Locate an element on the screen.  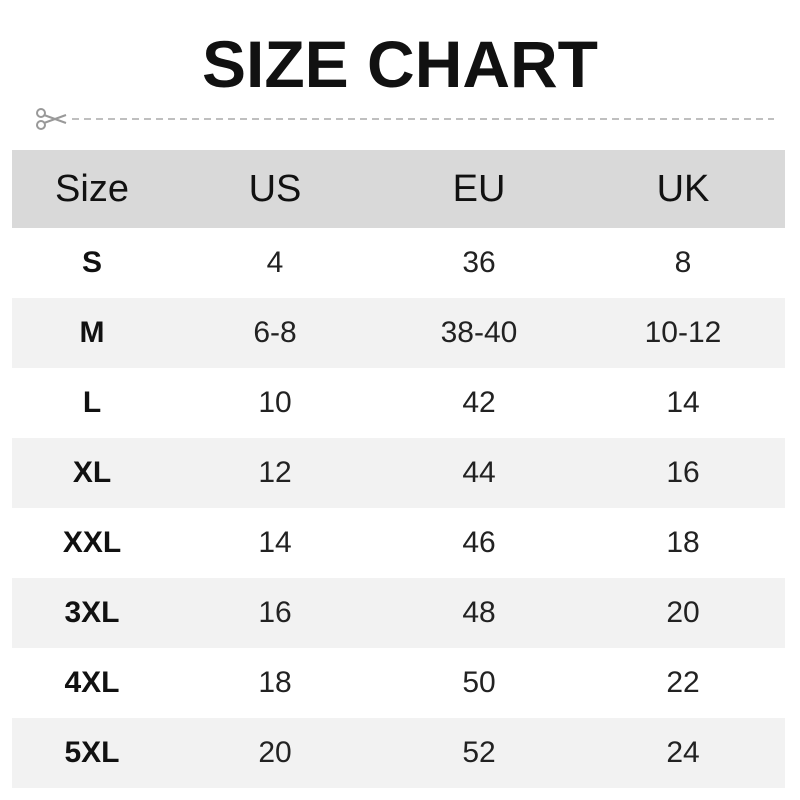
cell-uk: 24 is located at coordinates (683, 752).